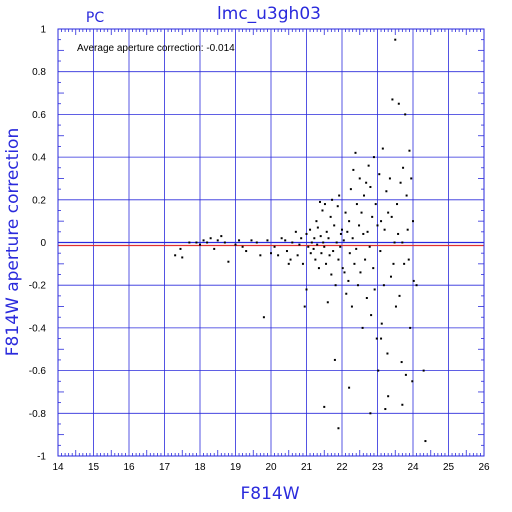 Image resolution: width=512 pixels, height=512 pixels. I want to click on y-tick-label: -0.2, so click(38, 286).